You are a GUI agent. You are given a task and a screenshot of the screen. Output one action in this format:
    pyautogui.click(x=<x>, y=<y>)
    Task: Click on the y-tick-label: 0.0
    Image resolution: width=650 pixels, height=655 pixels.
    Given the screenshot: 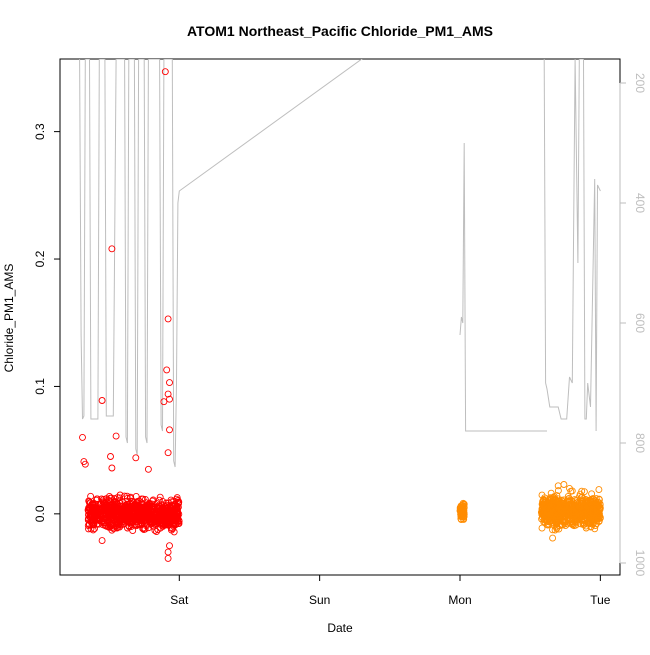 What is the action you would take?
    pyautogui.click(x=40, y=513)
    